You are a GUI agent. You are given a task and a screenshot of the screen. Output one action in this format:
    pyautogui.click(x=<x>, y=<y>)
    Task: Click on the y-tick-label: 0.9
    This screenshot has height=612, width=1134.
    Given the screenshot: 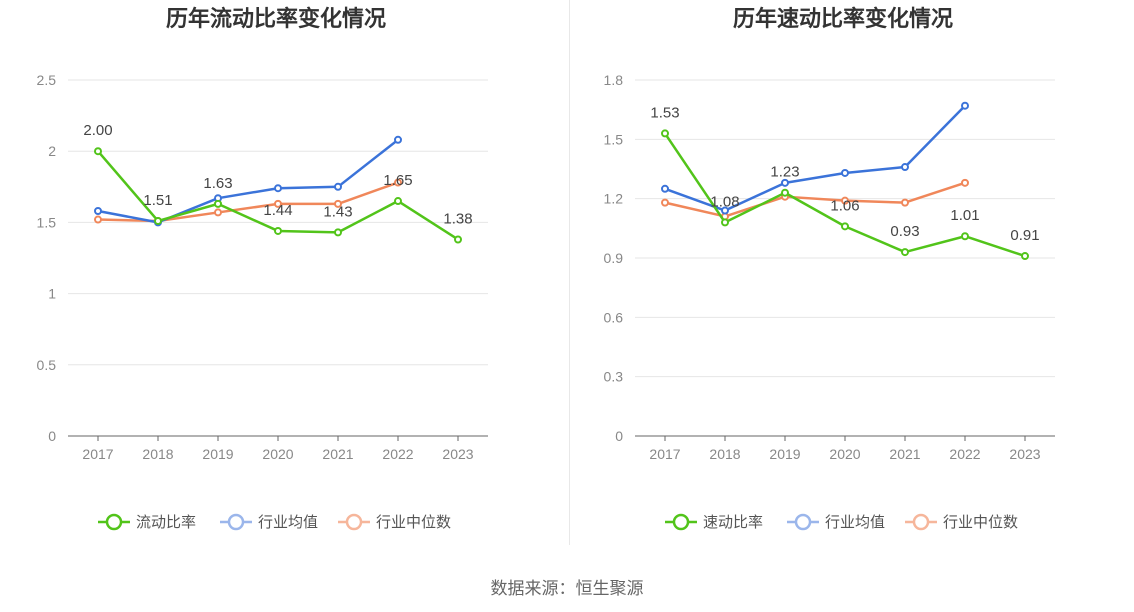 What is the action you would take?
    pyautogui.click(x=614, y=258)
    